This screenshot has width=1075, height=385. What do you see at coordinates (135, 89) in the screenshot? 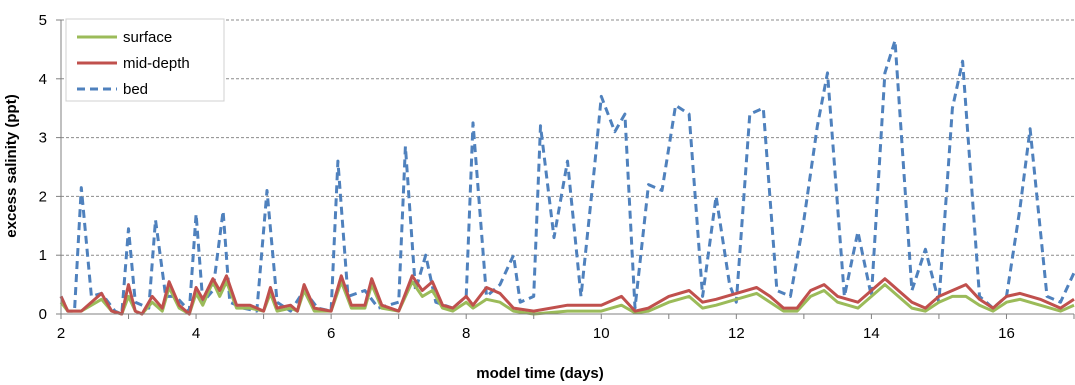
I see `legend-label-bed: bed` at bounding box center [135, 89].